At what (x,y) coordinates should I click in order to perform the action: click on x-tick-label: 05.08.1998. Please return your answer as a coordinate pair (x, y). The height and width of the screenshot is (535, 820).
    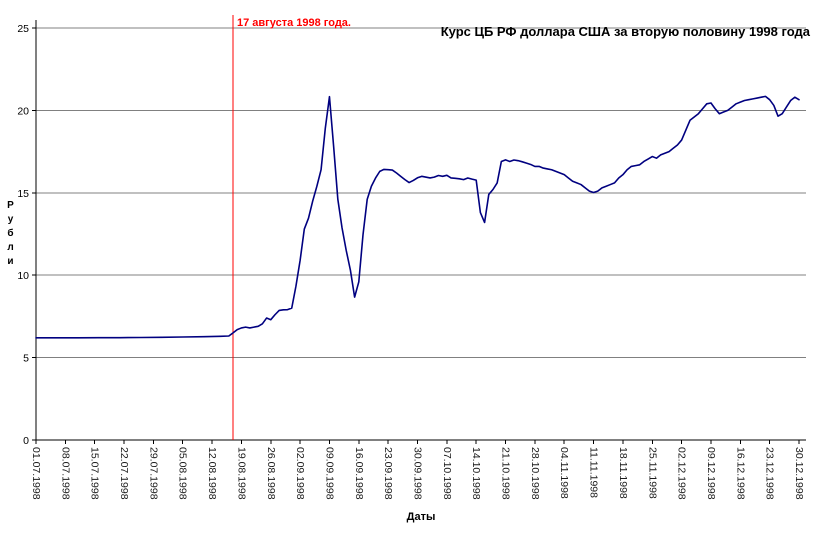
    Looking at the image, I should click on (183, 473).